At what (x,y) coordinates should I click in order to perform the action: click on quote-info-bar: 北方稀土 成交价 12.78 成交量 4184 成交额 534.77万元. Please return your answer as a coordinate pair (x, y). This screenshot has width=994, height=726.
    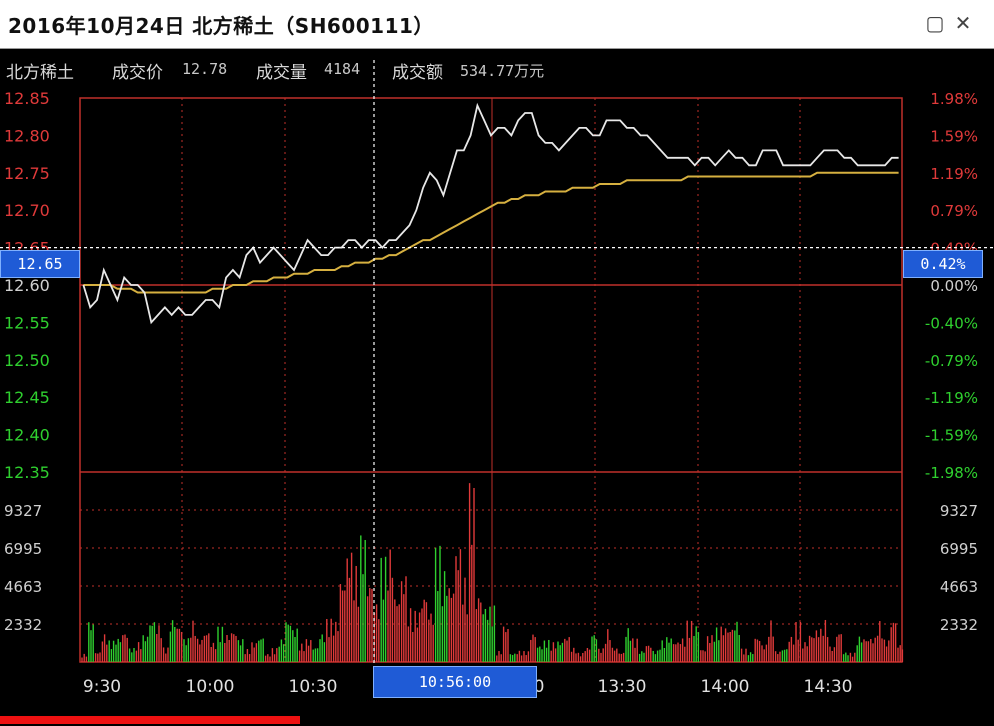
    Looking at the image, I should click on (497, 70).